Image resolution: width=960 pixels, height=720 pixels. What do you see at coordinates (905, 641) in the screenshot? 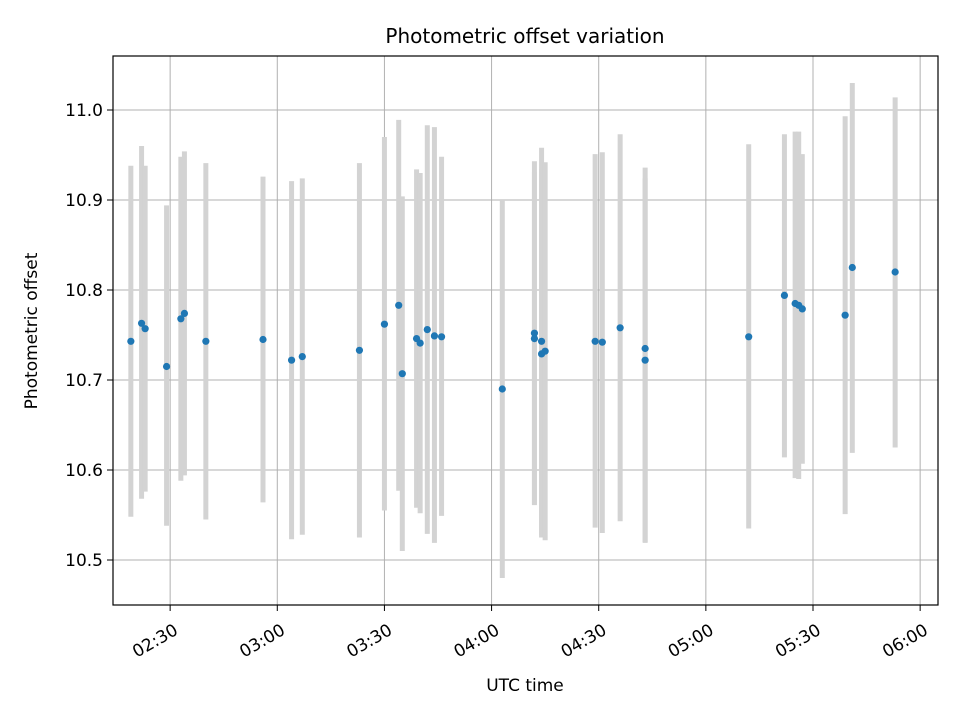
I see `x-tick-label: 06:00` at bounding box center [905, 641].